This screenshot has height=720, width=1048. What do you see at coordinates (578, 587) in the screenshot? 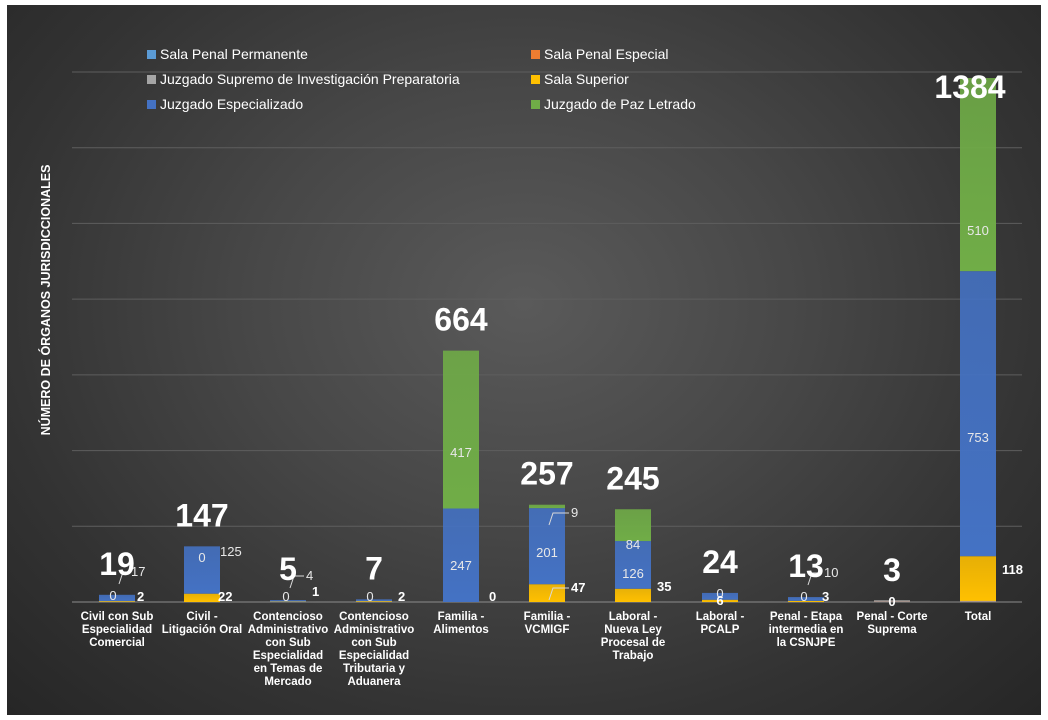
I see `data-label: 47` at bounding box center [578, 587].